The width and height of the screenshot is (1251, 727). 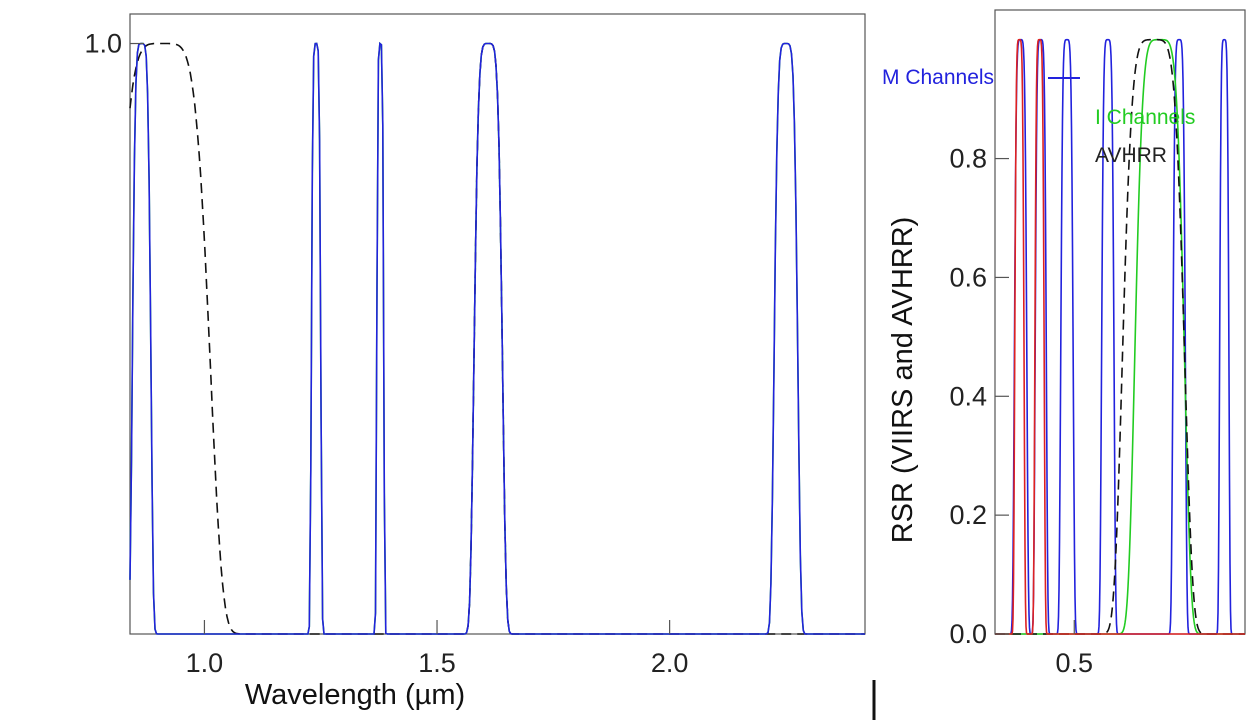 I want to click on right-y-tick-label-2: 0.4, so click(x=968, y=396).